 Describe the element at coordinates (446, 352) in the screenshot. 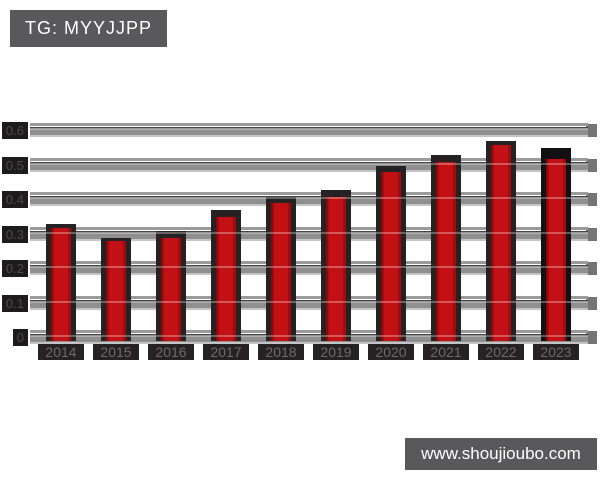

I see `x-axis-label: 2021` at that location.